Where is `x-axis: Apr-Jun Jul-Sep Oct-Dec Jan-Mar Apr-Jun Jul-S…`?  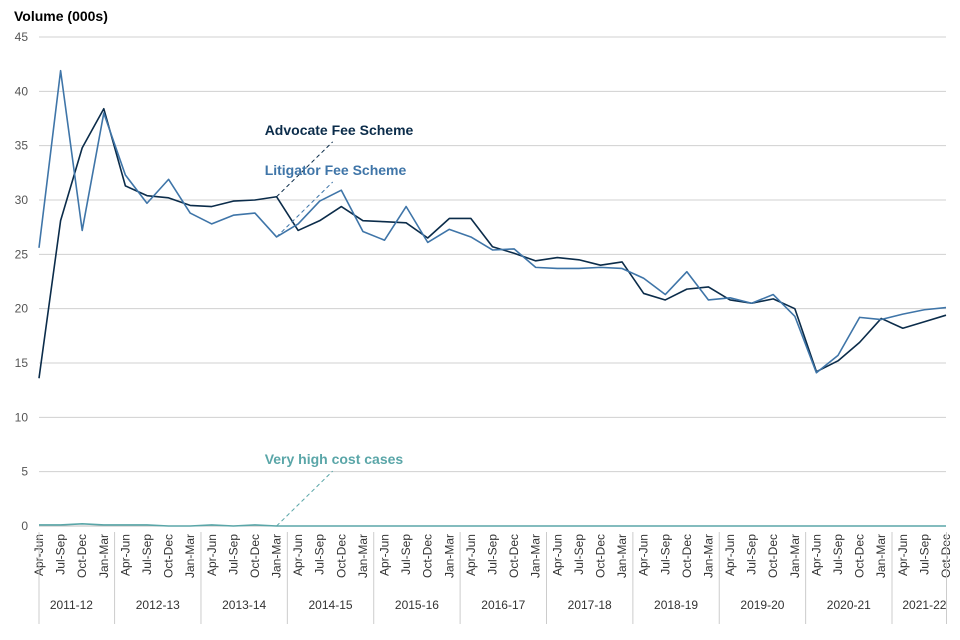
x-axis: Apr-Jun Jul-Sep Oct-Dec Jan-Mar Apr-Jun Jul-S… is located at coordinates (492, 574).